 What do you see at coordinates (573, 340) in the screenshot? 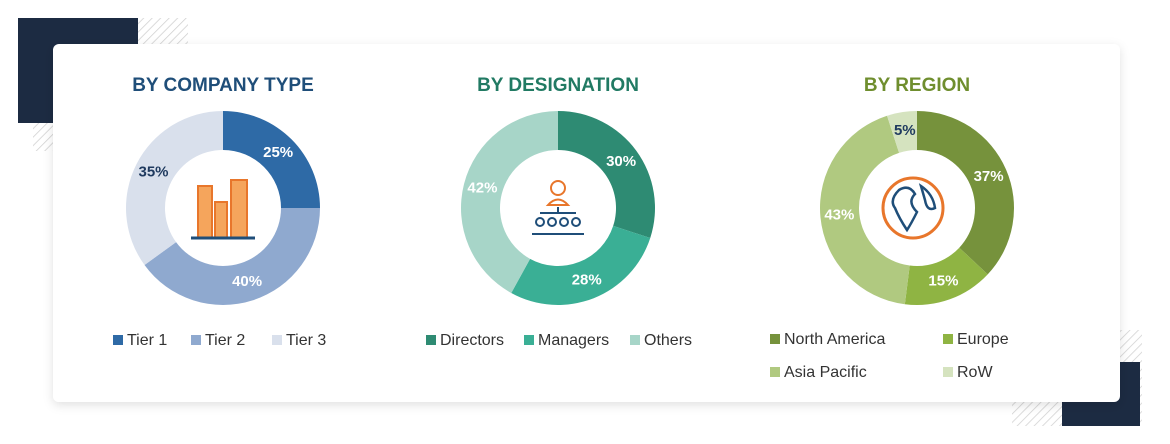
I see `legend-label: Managers` at bounding box center [573, 340].